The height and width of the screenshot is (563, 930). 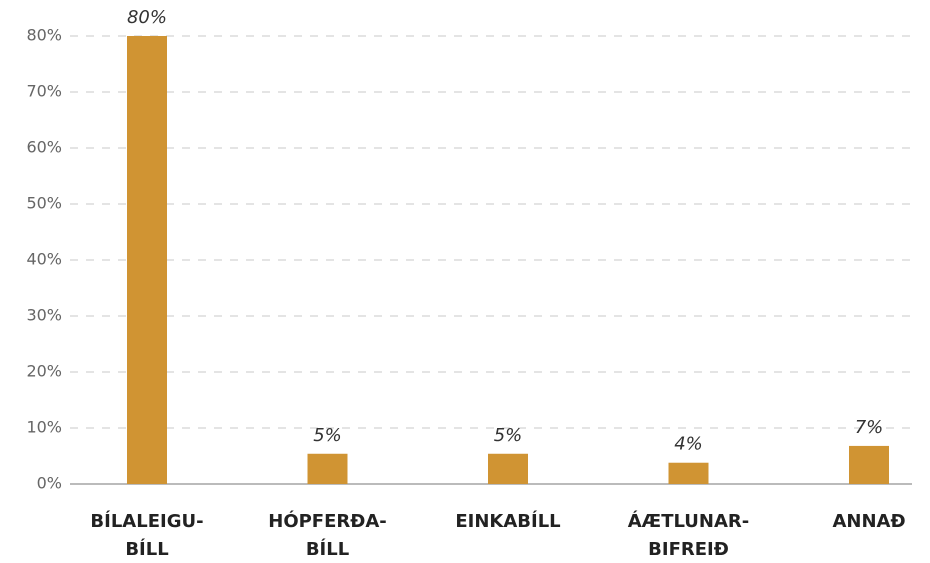 I want to click on value-label: 4%, so click(x=688, y=444).